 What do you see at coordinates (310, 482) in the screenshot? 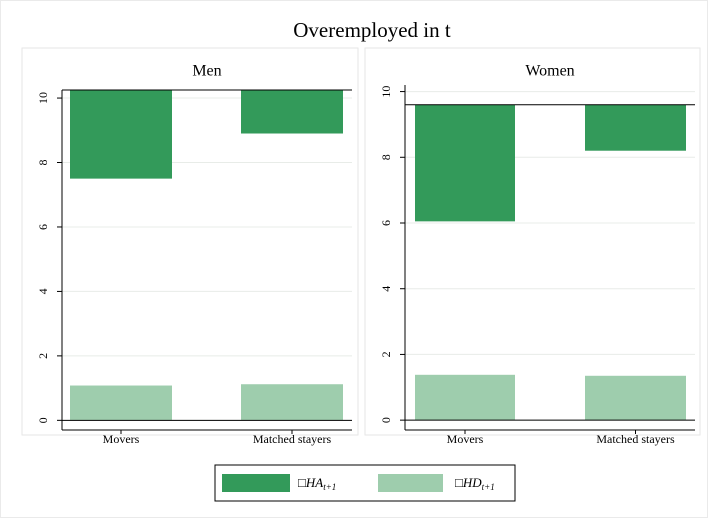
I see `legend-name: □HA` at bounding box center [310, 482].